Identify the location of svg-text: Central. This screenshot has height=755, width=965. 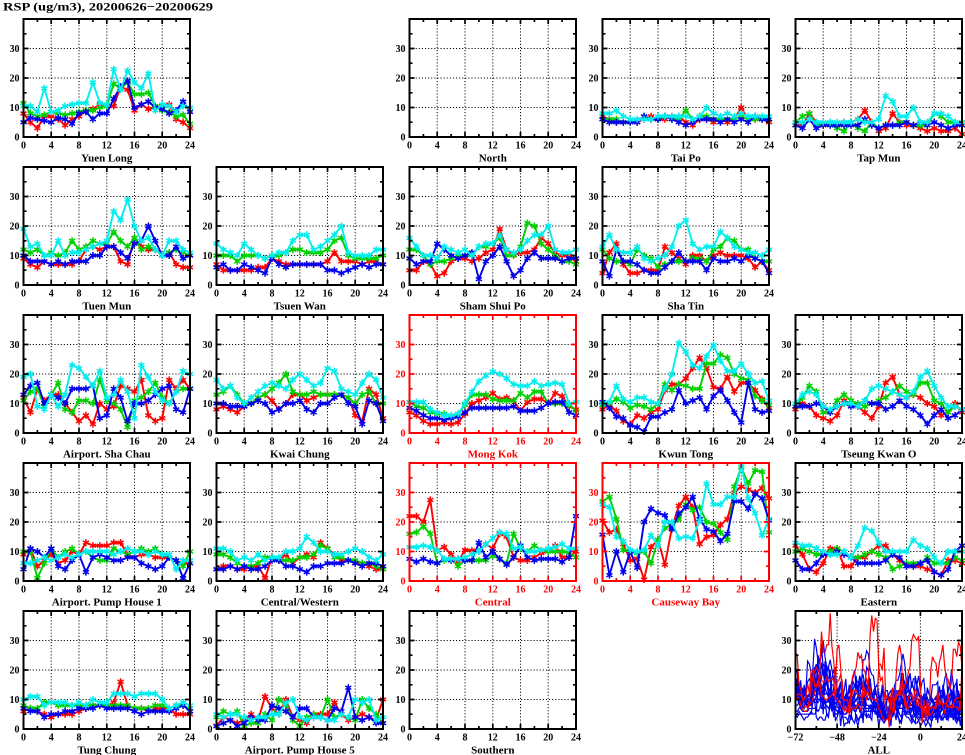
(493, 603).